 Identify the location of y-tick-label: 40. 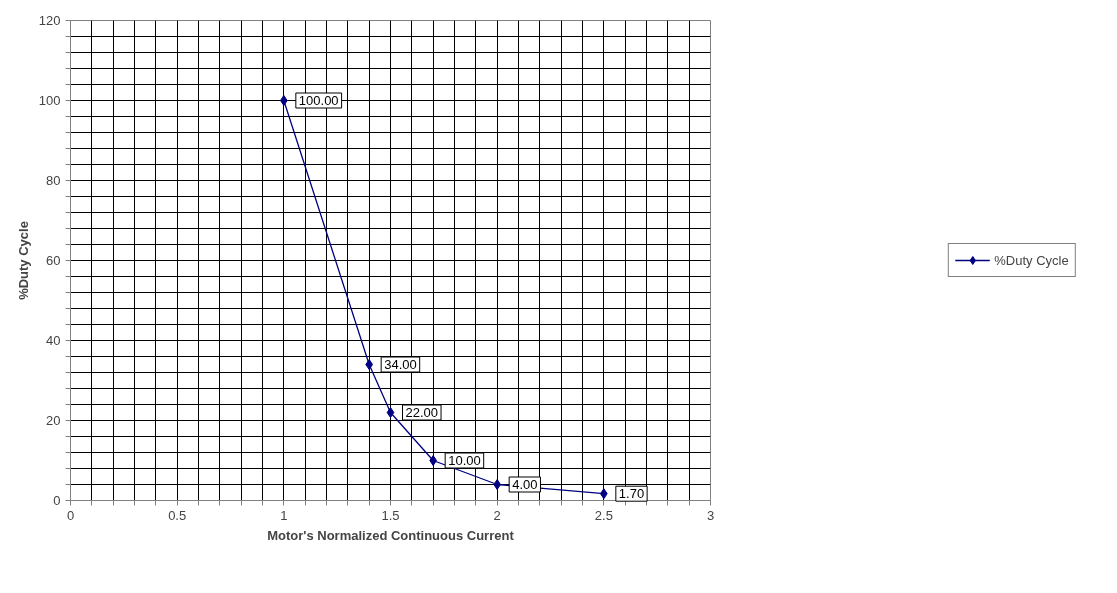
(53, 340).